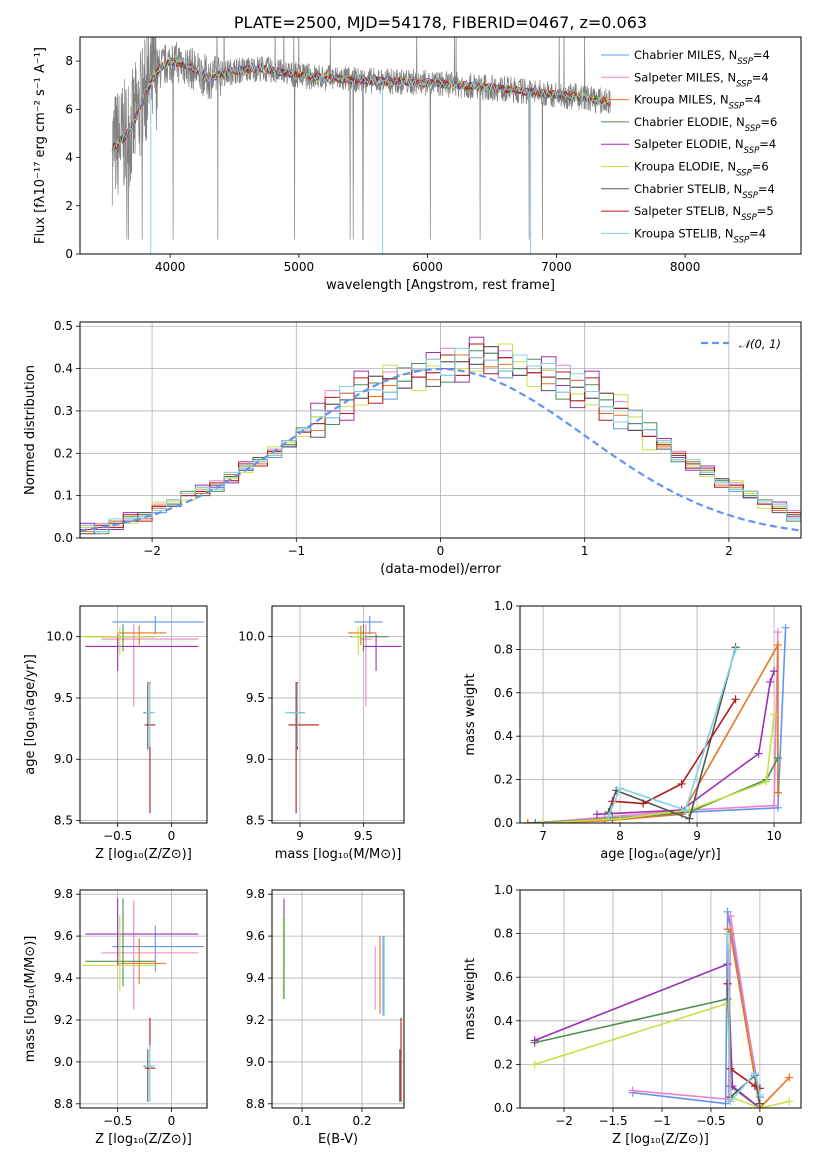 This screenshot has width=819, height=1170. Describe the element at coordinates (427, 267) in the screenshot. I see `x-tick-label: 6000` at that location.